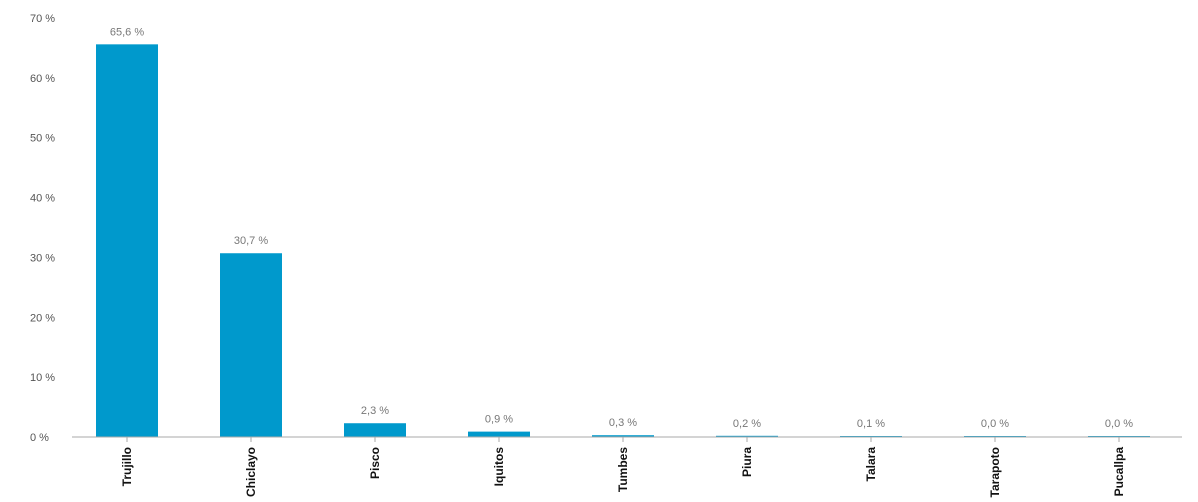 Image resolution: width=1198 pixels, height=502 pixels. I want to click on x-tick-label: Pucallpa, so click(1119, 472).